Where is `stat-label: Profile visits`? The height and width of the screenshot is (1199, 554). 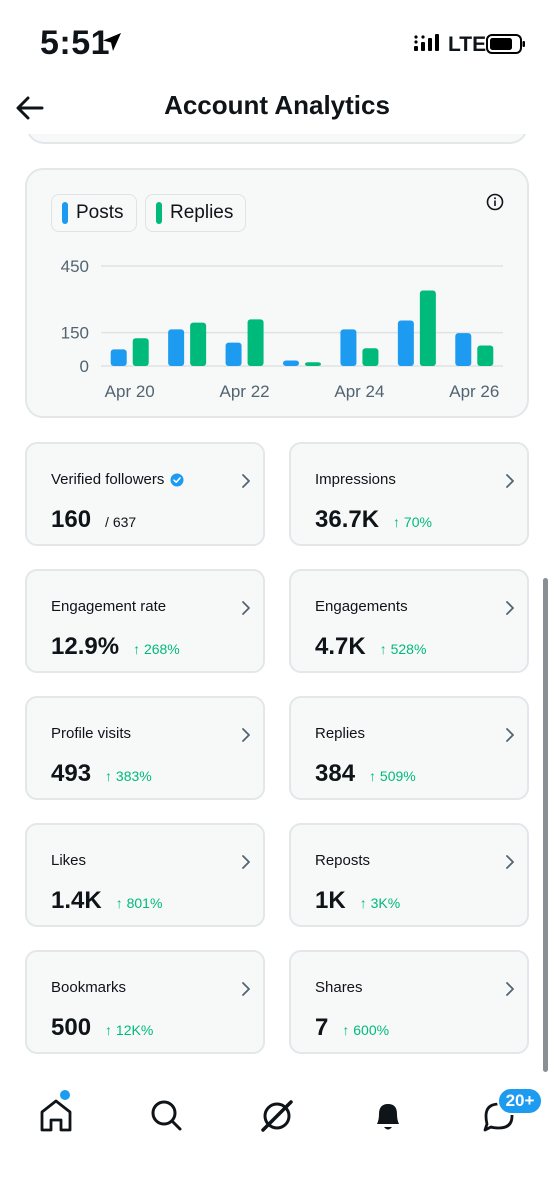 stat-label: Profile visits is located at coordinates (91, 733).